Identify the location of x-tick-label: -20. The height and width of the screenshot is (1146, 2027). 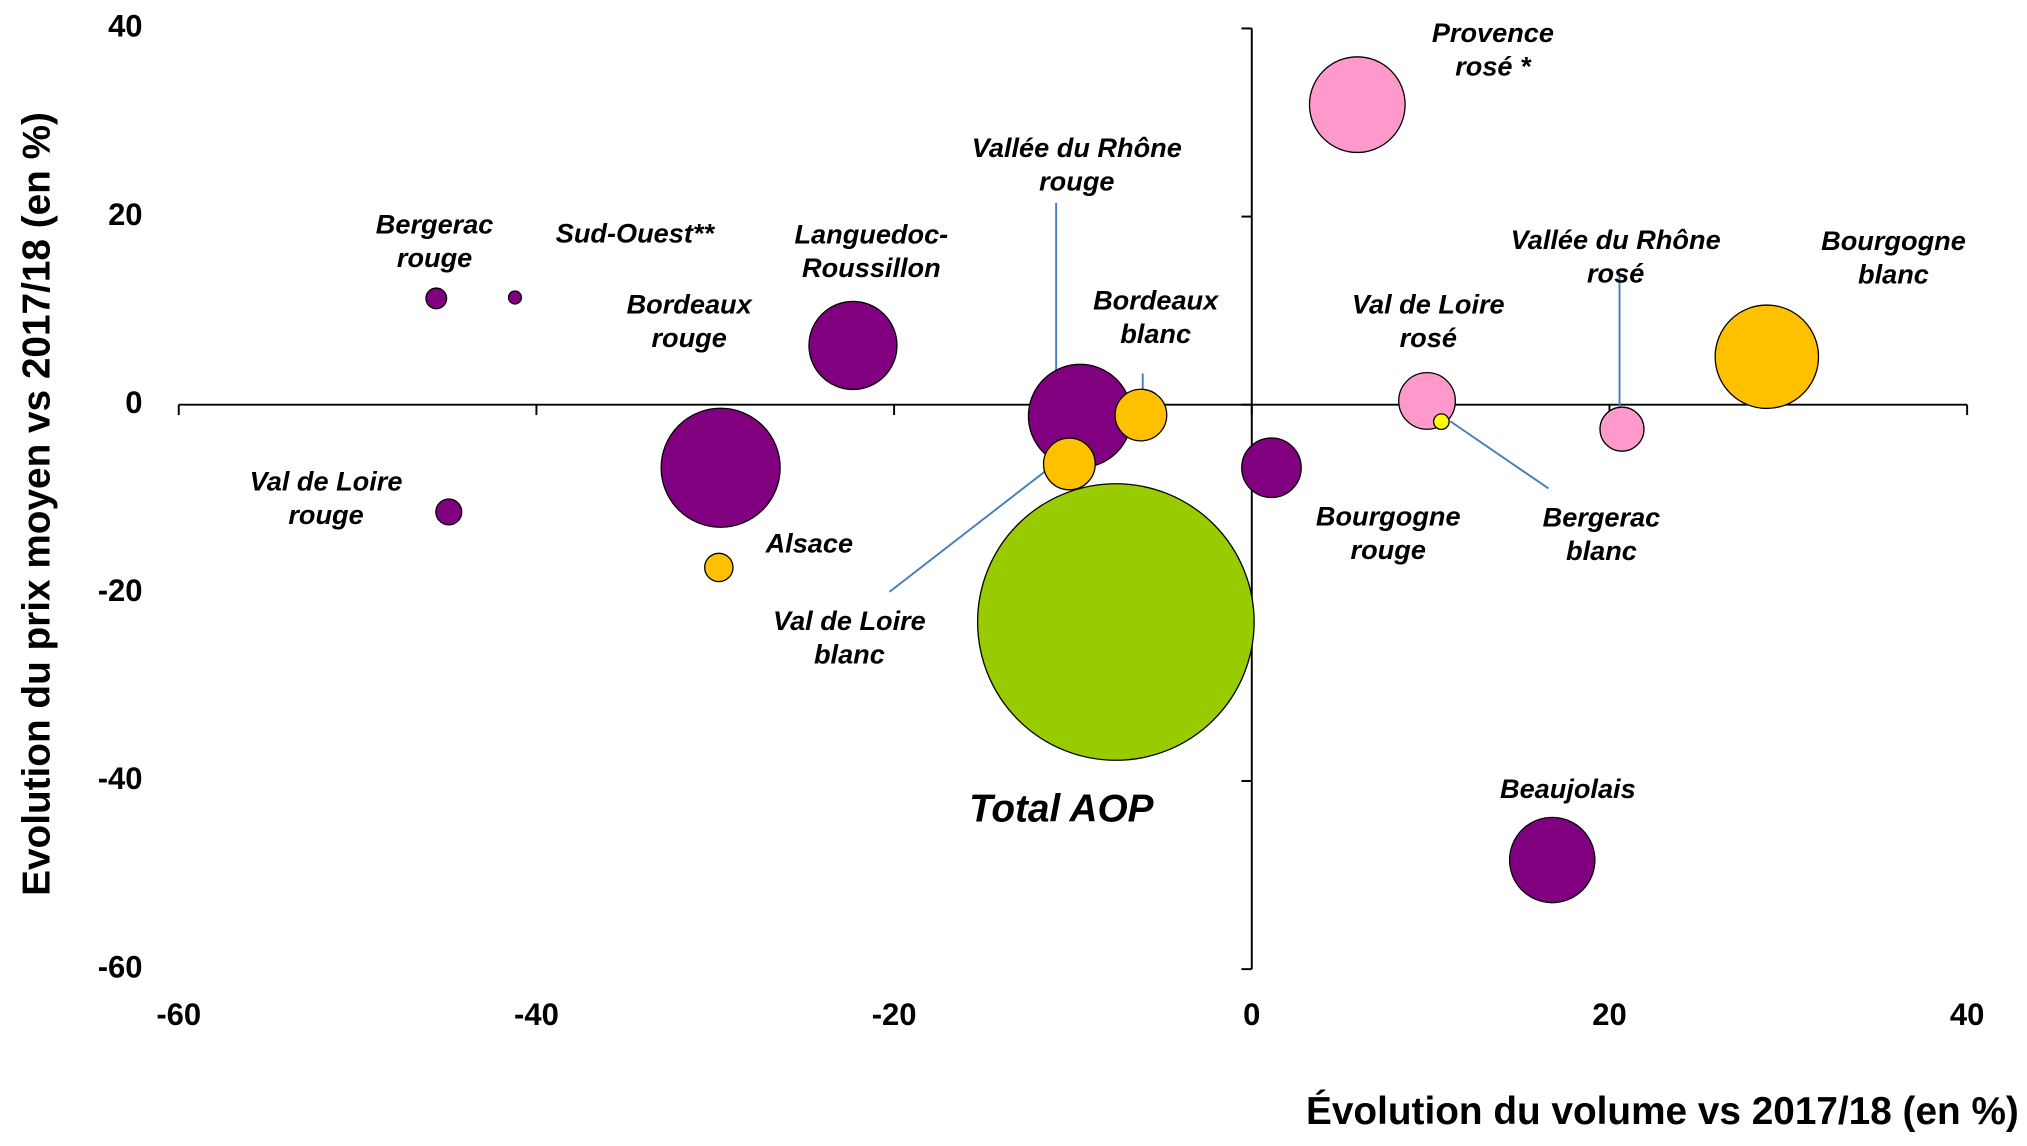
(894, 1014).